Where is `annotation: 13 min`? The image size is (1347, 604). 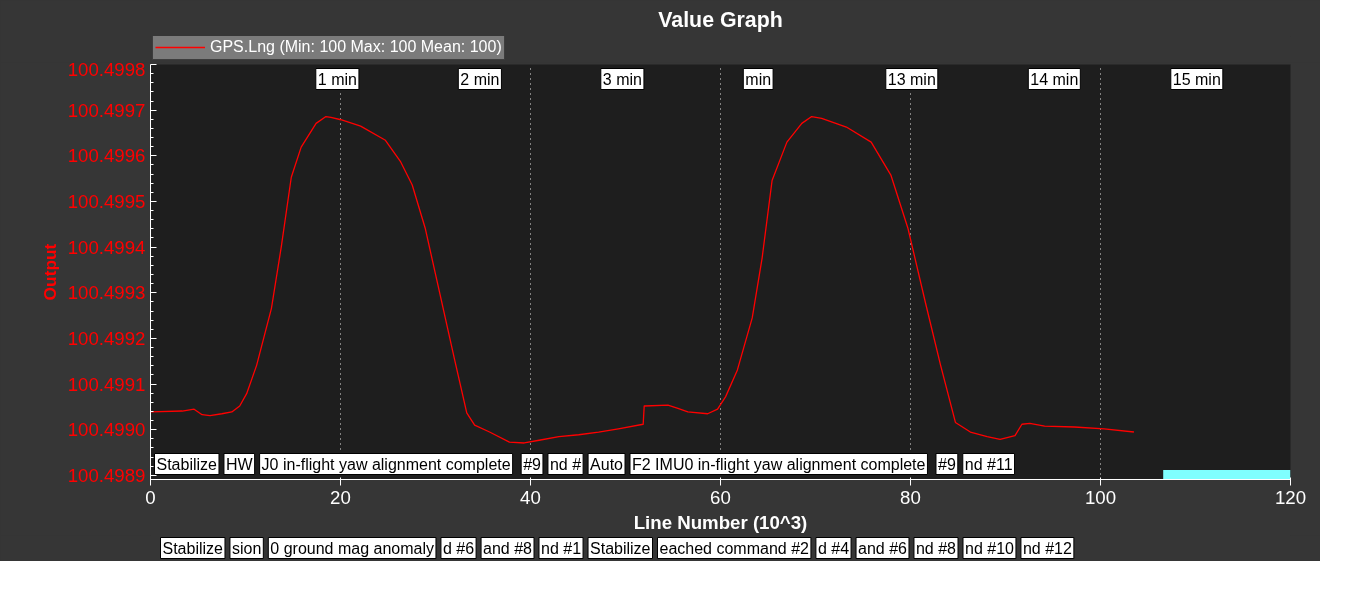
annotation: 13 min is located at coordinates (911, 79).